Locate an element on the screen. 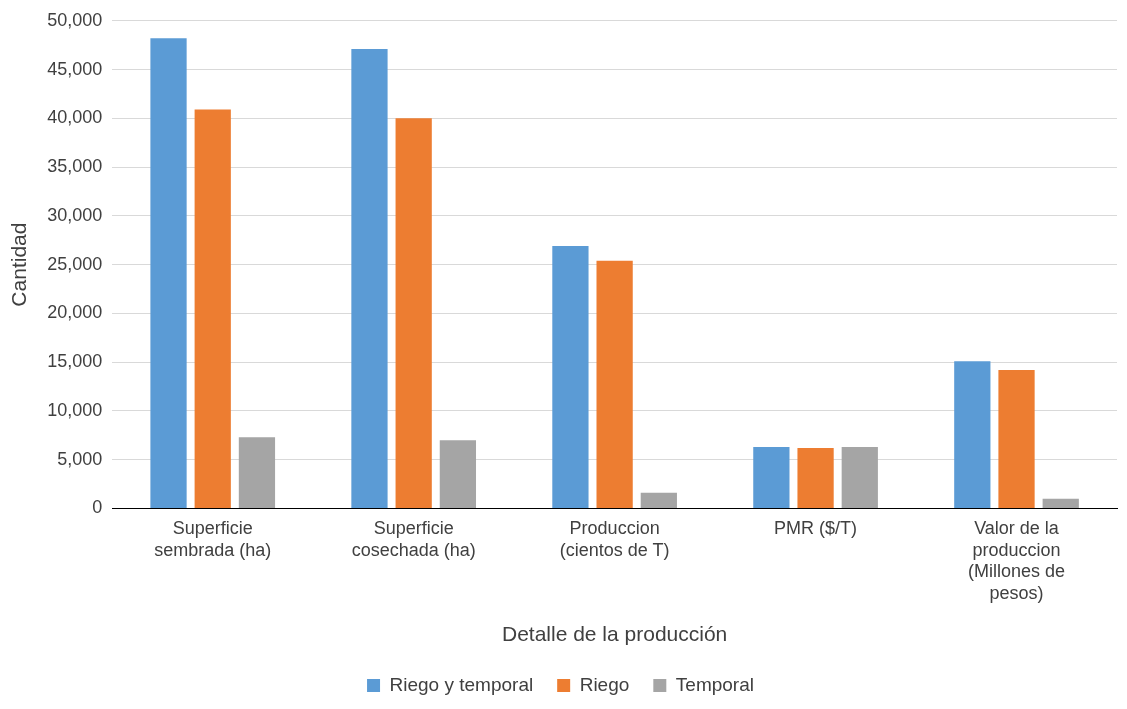  y-tick-label: 15,000 is located at coordinates (75, 361).